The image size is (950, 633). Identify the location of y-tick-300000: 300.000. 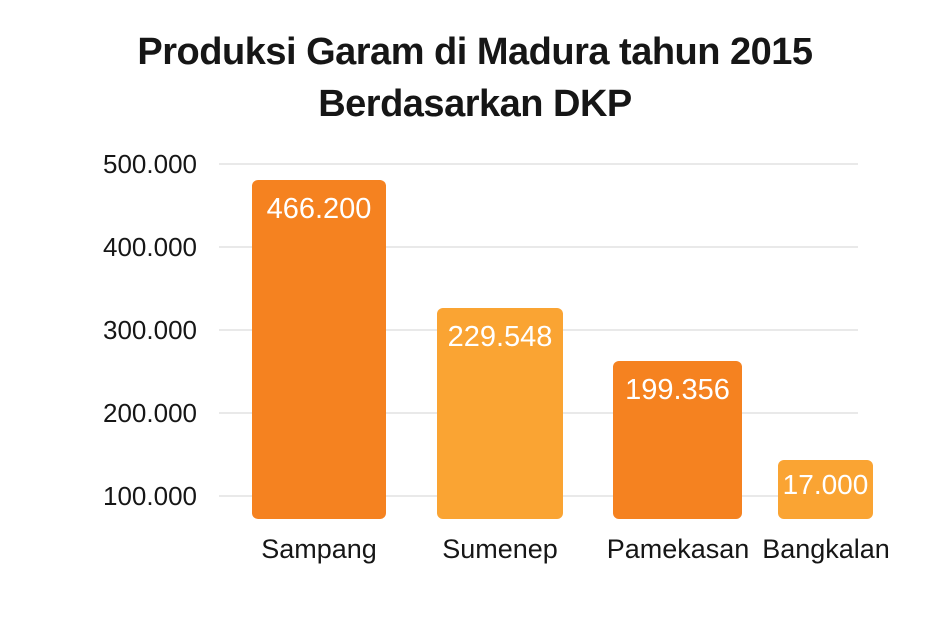
(150, 330).